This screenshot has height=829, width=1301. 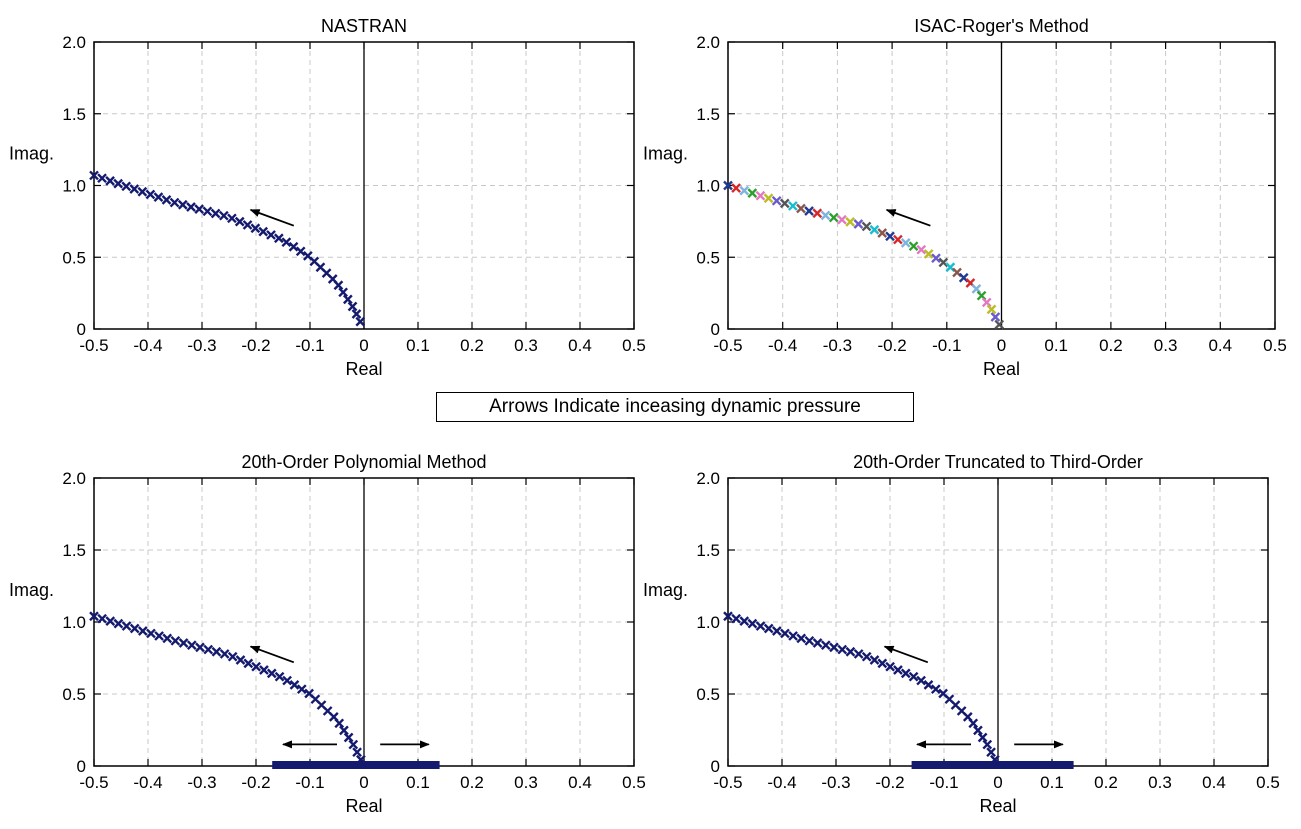 I want to click on y-tick-label: 1.0, so click(x=708, y=186).